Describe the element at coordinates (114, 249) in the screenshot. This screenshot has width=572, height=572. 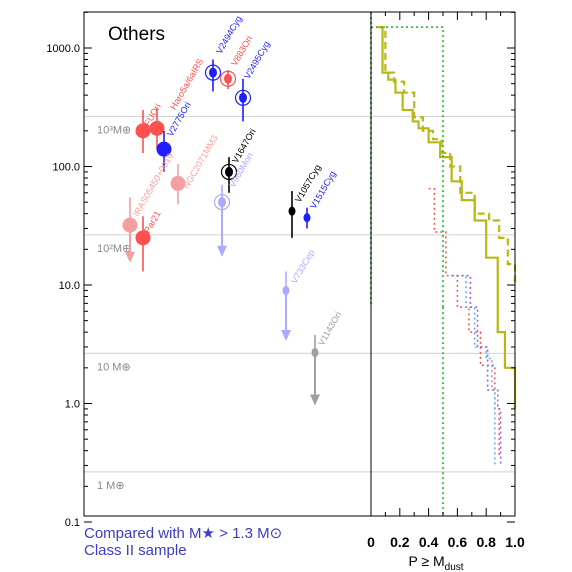
I see `mass-reference-label: 10²M⊕` at that location.